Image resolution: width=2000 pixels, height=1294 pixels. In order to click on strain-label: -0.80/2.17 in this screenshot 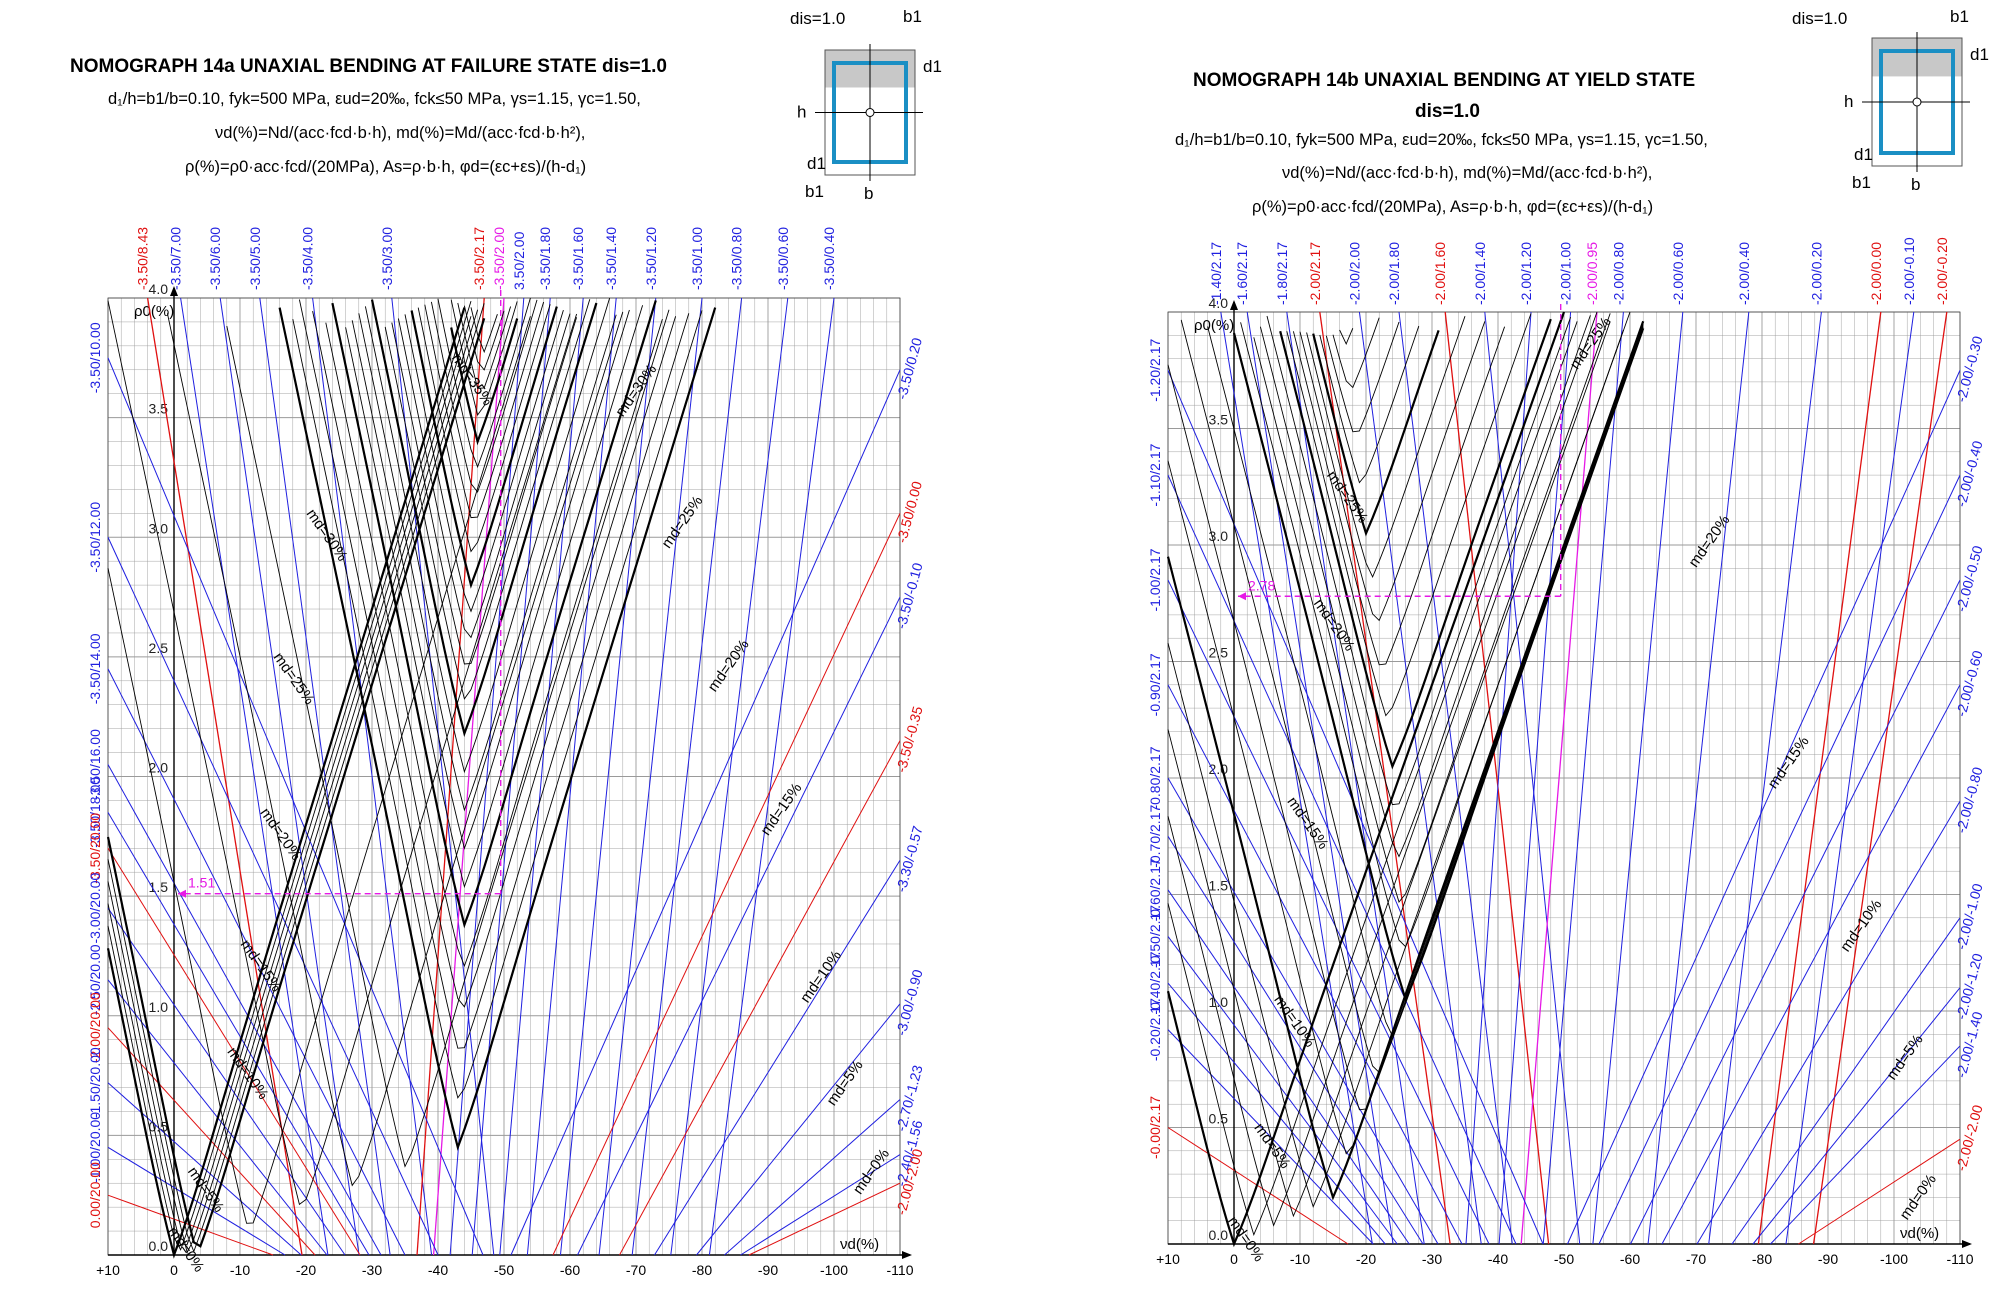, I will do `click(1155, 777)`.